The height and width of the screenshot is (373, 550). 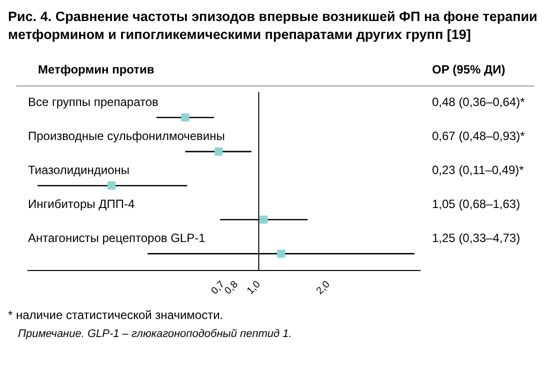 I want to click on x-tick-label: 0,8, so click(x=231, y=287).